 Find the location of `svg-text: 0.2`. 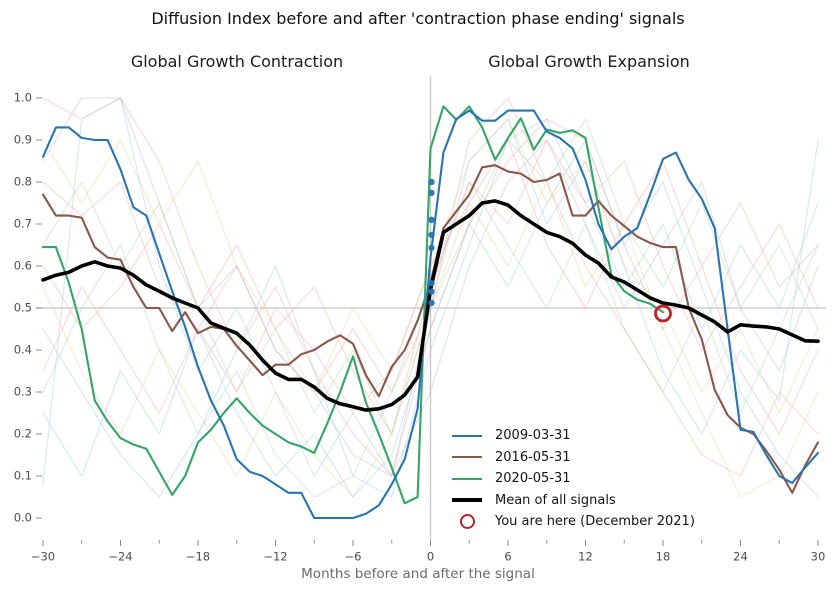

svg-text: 0.2 is located at coordinates (23, 434).